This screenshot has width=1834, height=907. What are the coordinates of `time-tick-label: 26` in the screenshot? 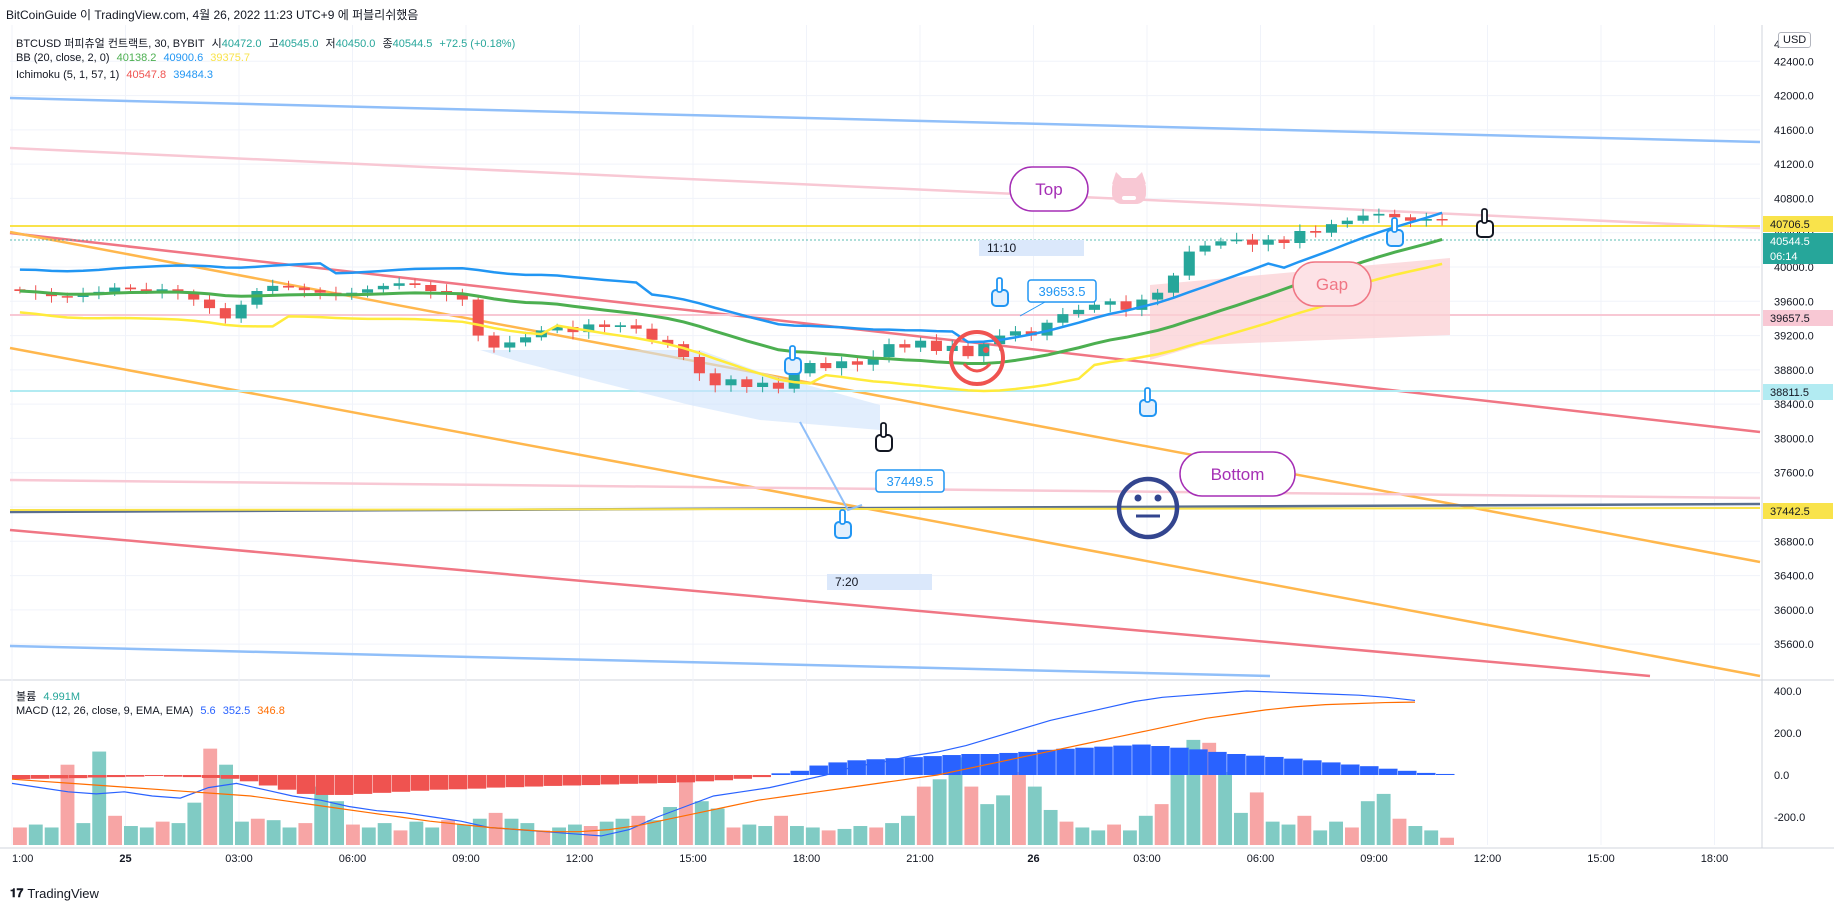 It's located at (1033, 859).